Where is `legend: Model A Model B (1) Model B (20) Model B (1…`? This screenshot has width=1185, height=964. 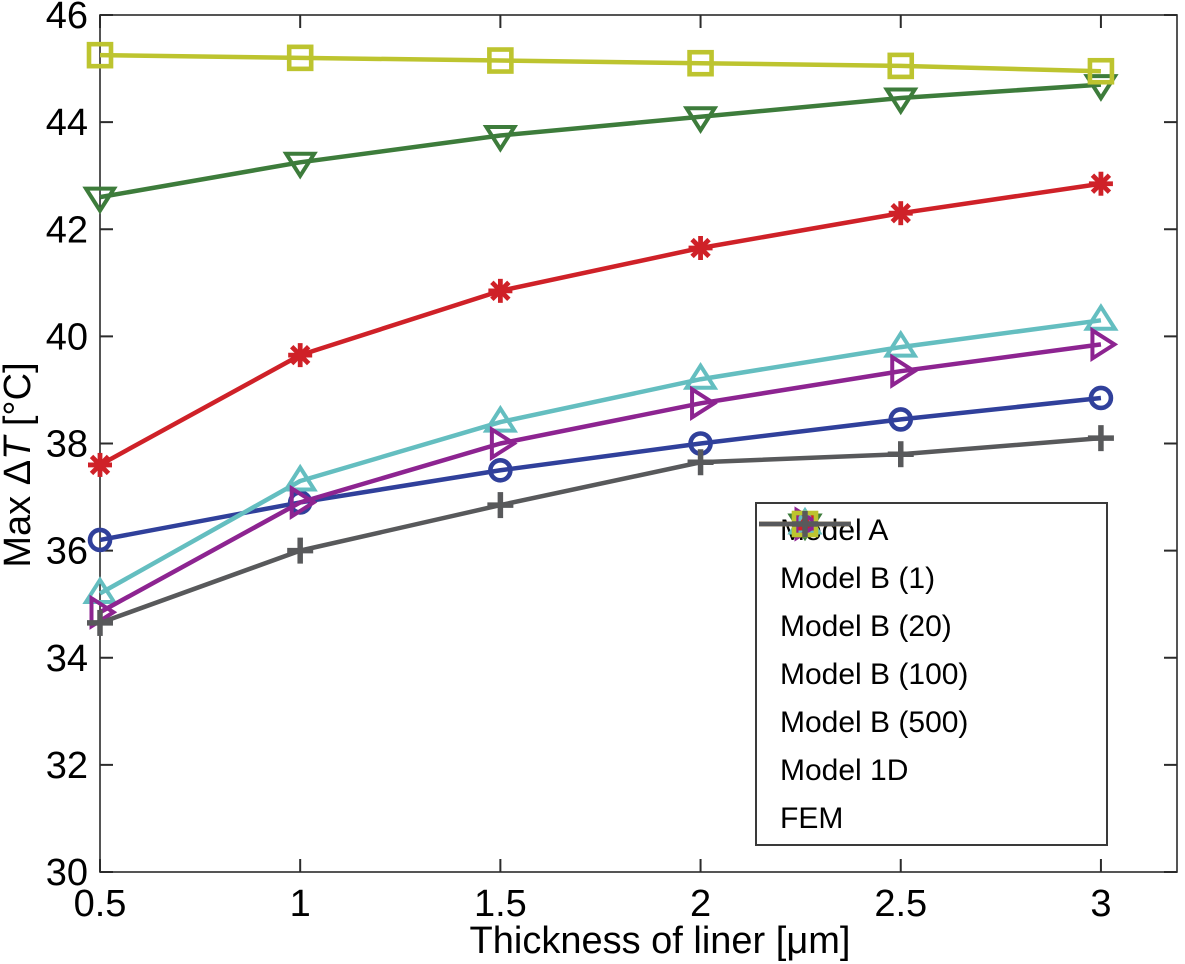
legend: Model A Model B (1) Model B (20) Model B (1… is located at coordinates (931, 674).